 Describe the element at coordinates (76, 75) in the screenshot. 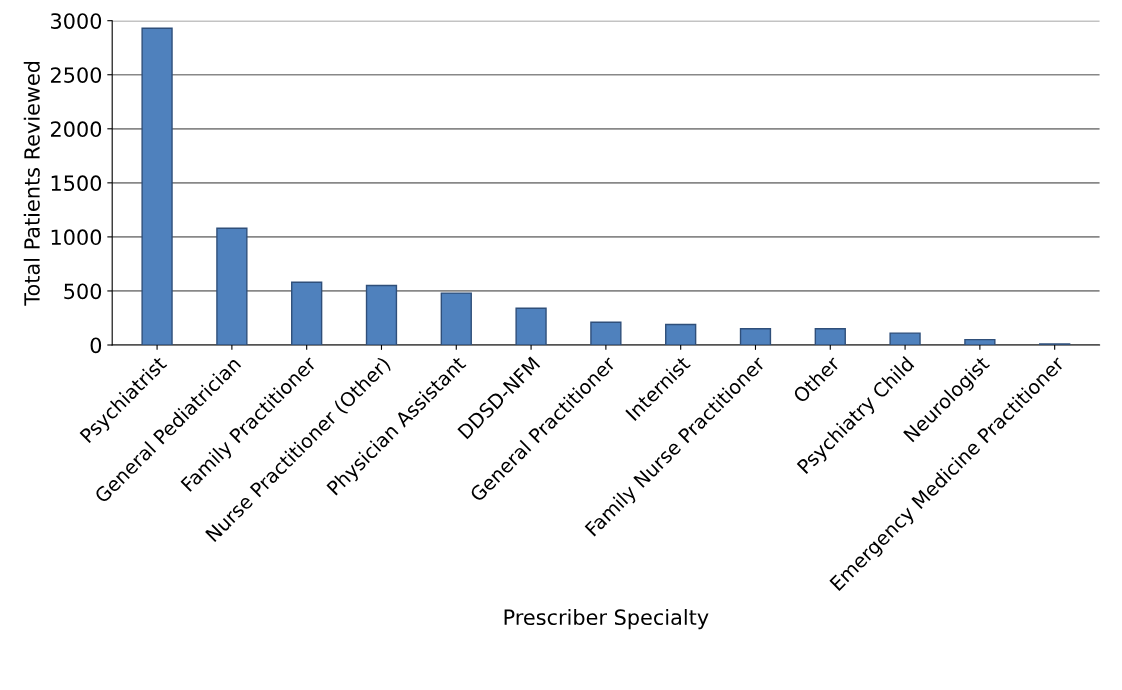

I see `y-tick-label: 2500` at that location.